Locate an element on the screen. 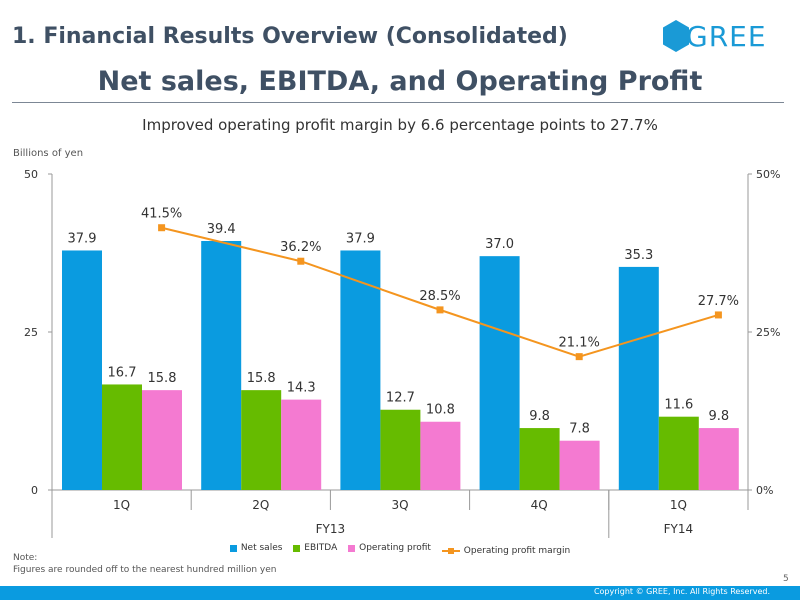  gree-logo-hexagon-icon is located at coordinates (676, 36).